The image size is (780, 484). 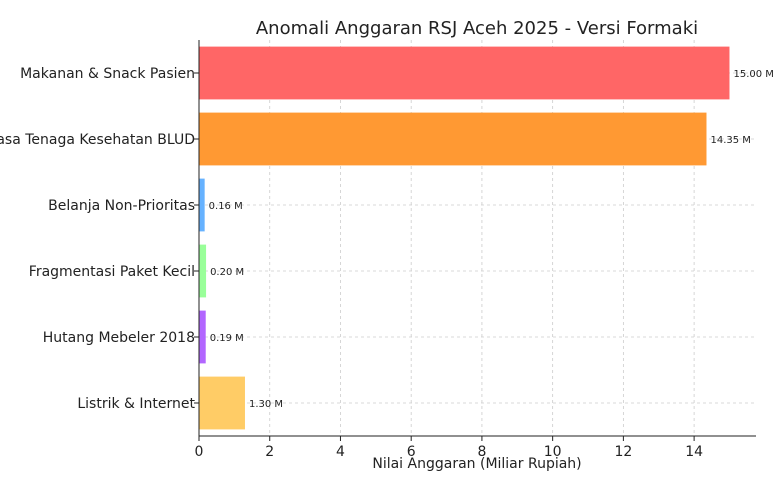 What do you see at coordinates (623, 452) in the screenshot?
I see `x-tick-label: 12` at bounding box center [623, 452].